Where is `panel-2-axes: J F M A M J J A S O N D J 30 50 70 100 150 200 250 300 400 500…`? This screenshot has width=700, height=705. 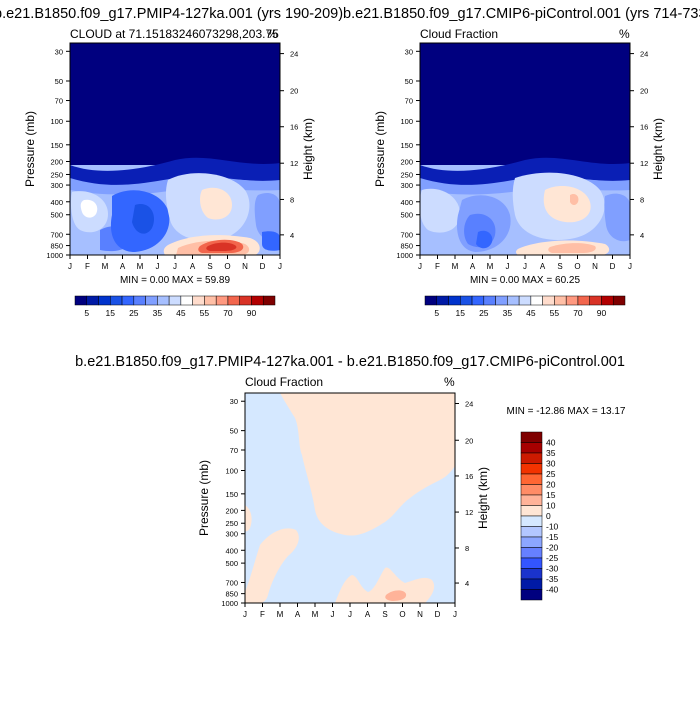
panel-2-axes: J F M A M J J A S O N D J 30 50 70 100 150 200 250 300 400 500… is located at coordinates (522, 159).